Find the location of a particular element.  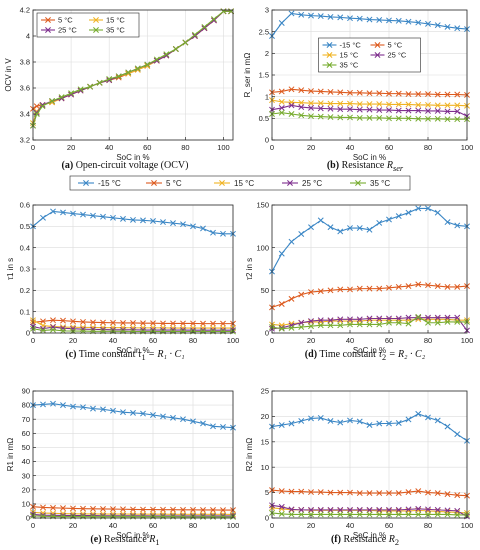

legend-label-p35: 35 °C is located at coordinates (349, 65).